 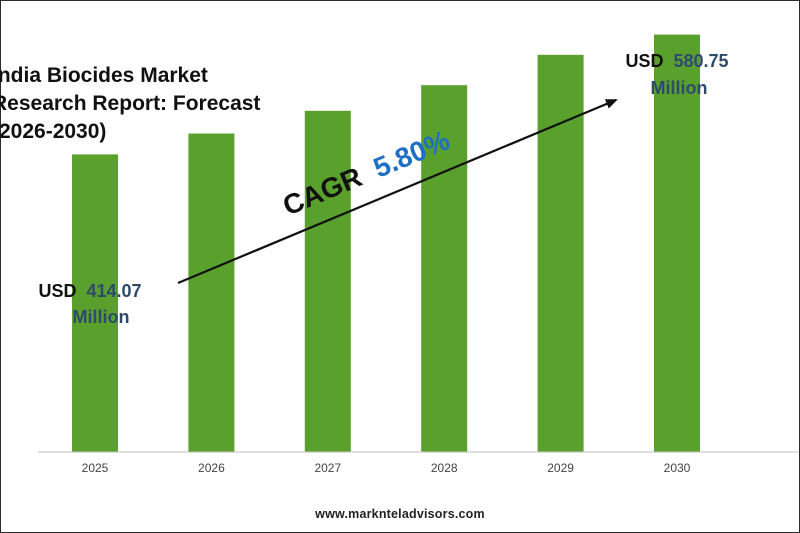 I want to click on bar-2027, so click(x=327, y=281).